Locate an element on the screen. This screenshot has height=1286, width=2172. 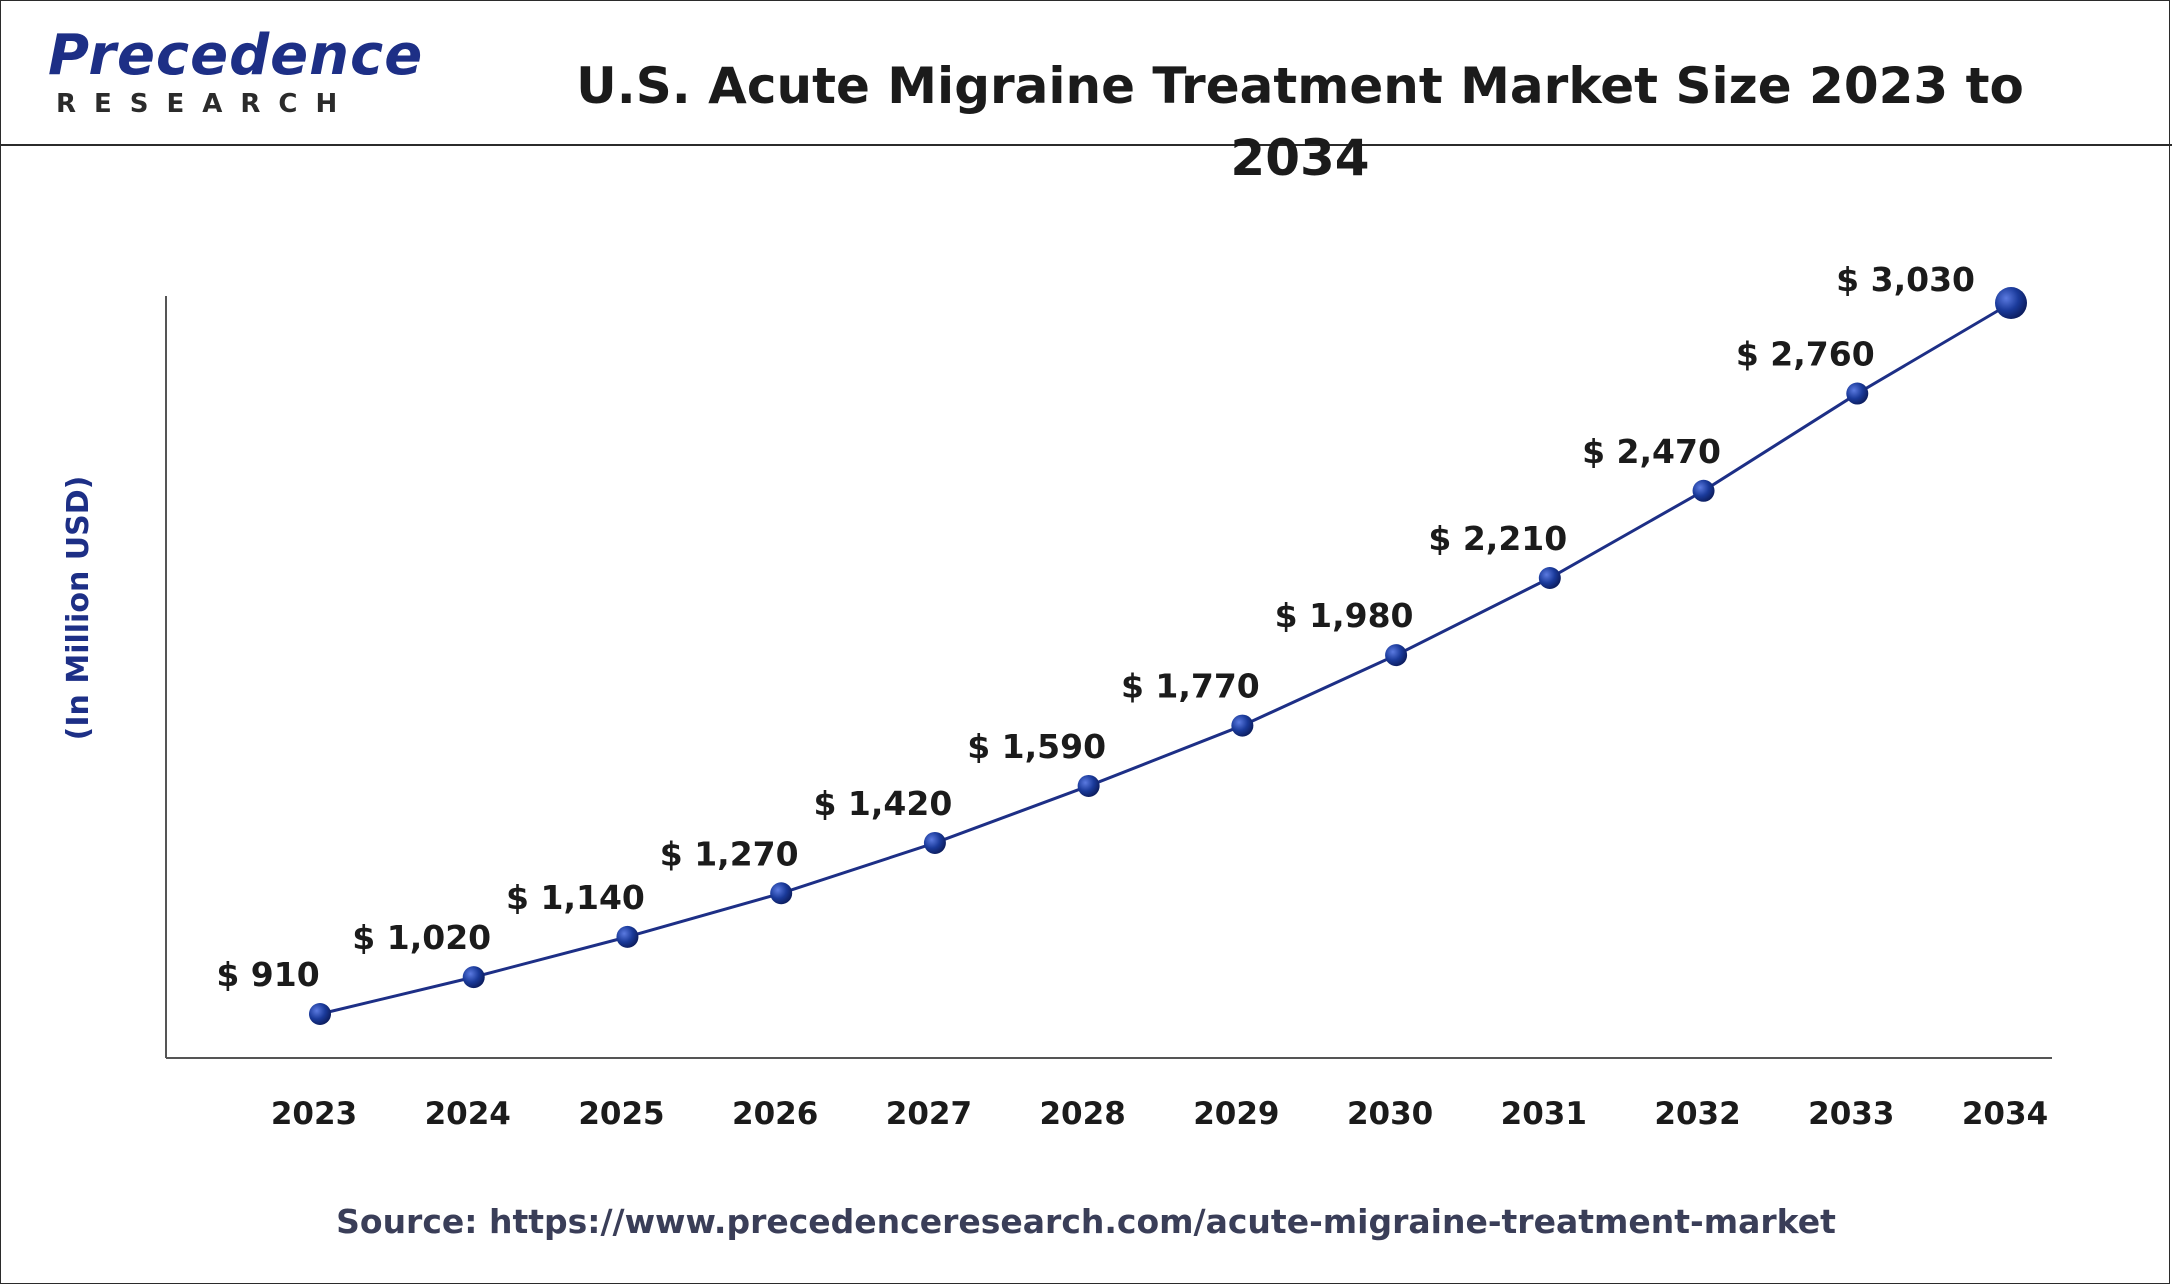
brand-logo: Precedence RESEARCH is located at coordinates (235, 73).